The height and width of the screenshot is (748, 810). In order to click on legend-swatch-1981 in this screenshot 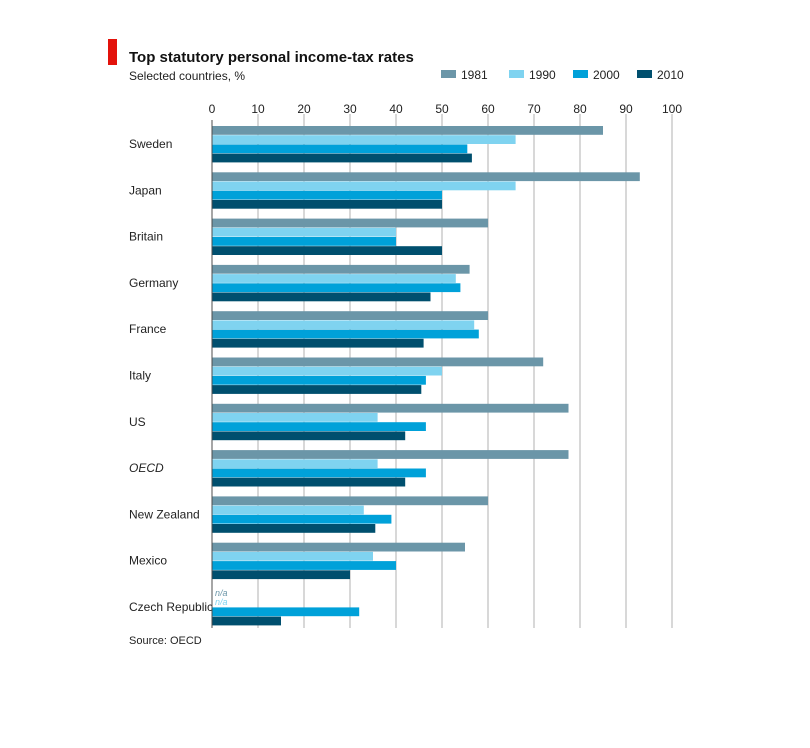, I will do `click(448, 74)`.